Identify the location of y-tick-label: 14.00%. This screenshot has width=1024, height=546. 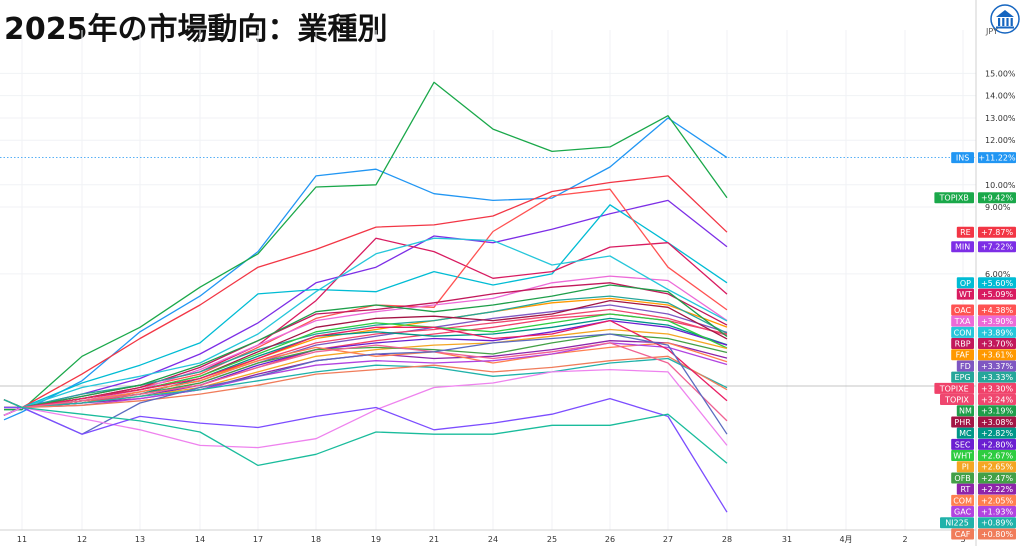
(1000, 96).